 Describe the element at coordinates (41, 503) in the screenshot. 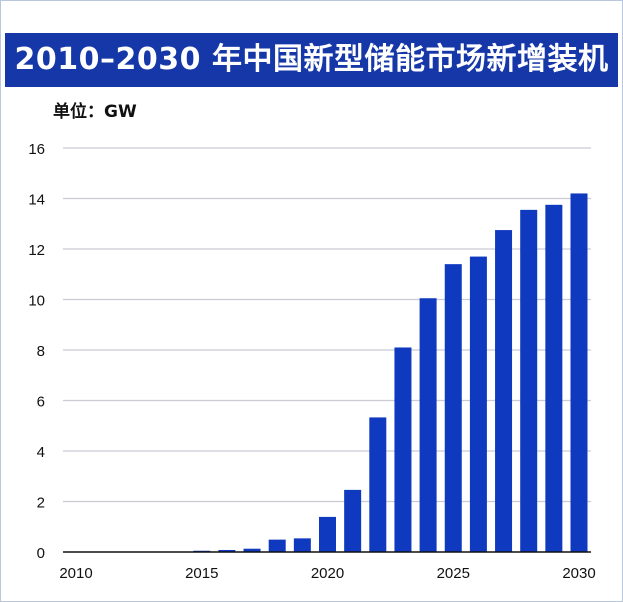

I see `y-tick-label: 2` at that location.